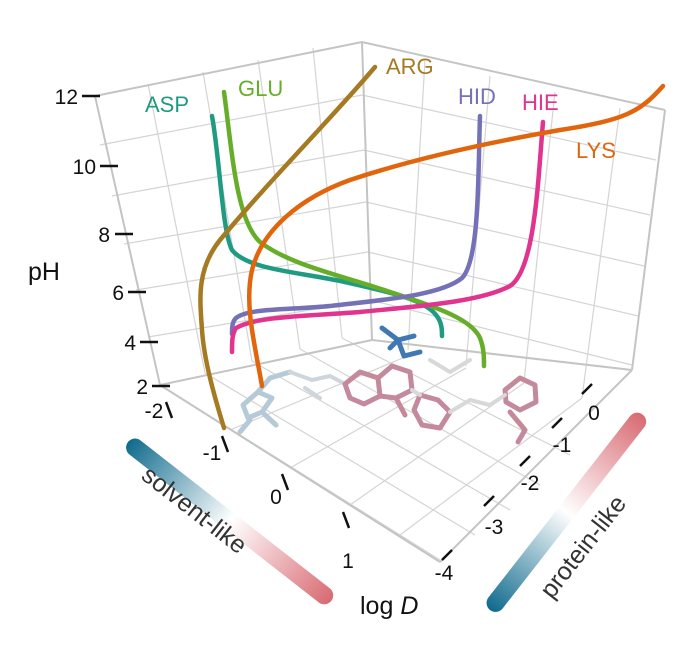  Describe the element at coordinates (540, 102) in the screenshot. I see `series-label-hie: HIE` at that location.